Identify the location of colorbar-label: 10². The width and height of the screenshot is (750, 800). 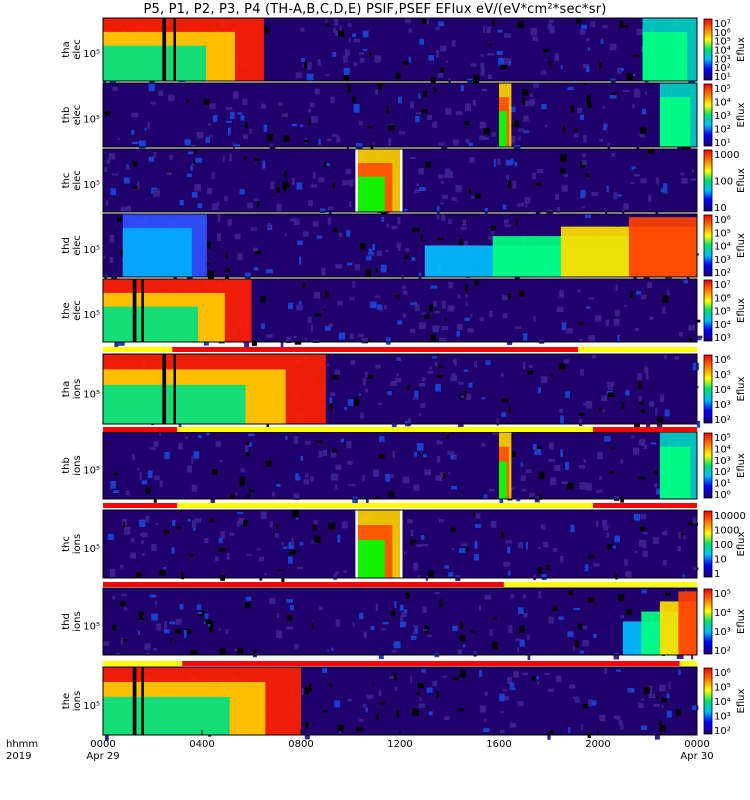
(722, 420).